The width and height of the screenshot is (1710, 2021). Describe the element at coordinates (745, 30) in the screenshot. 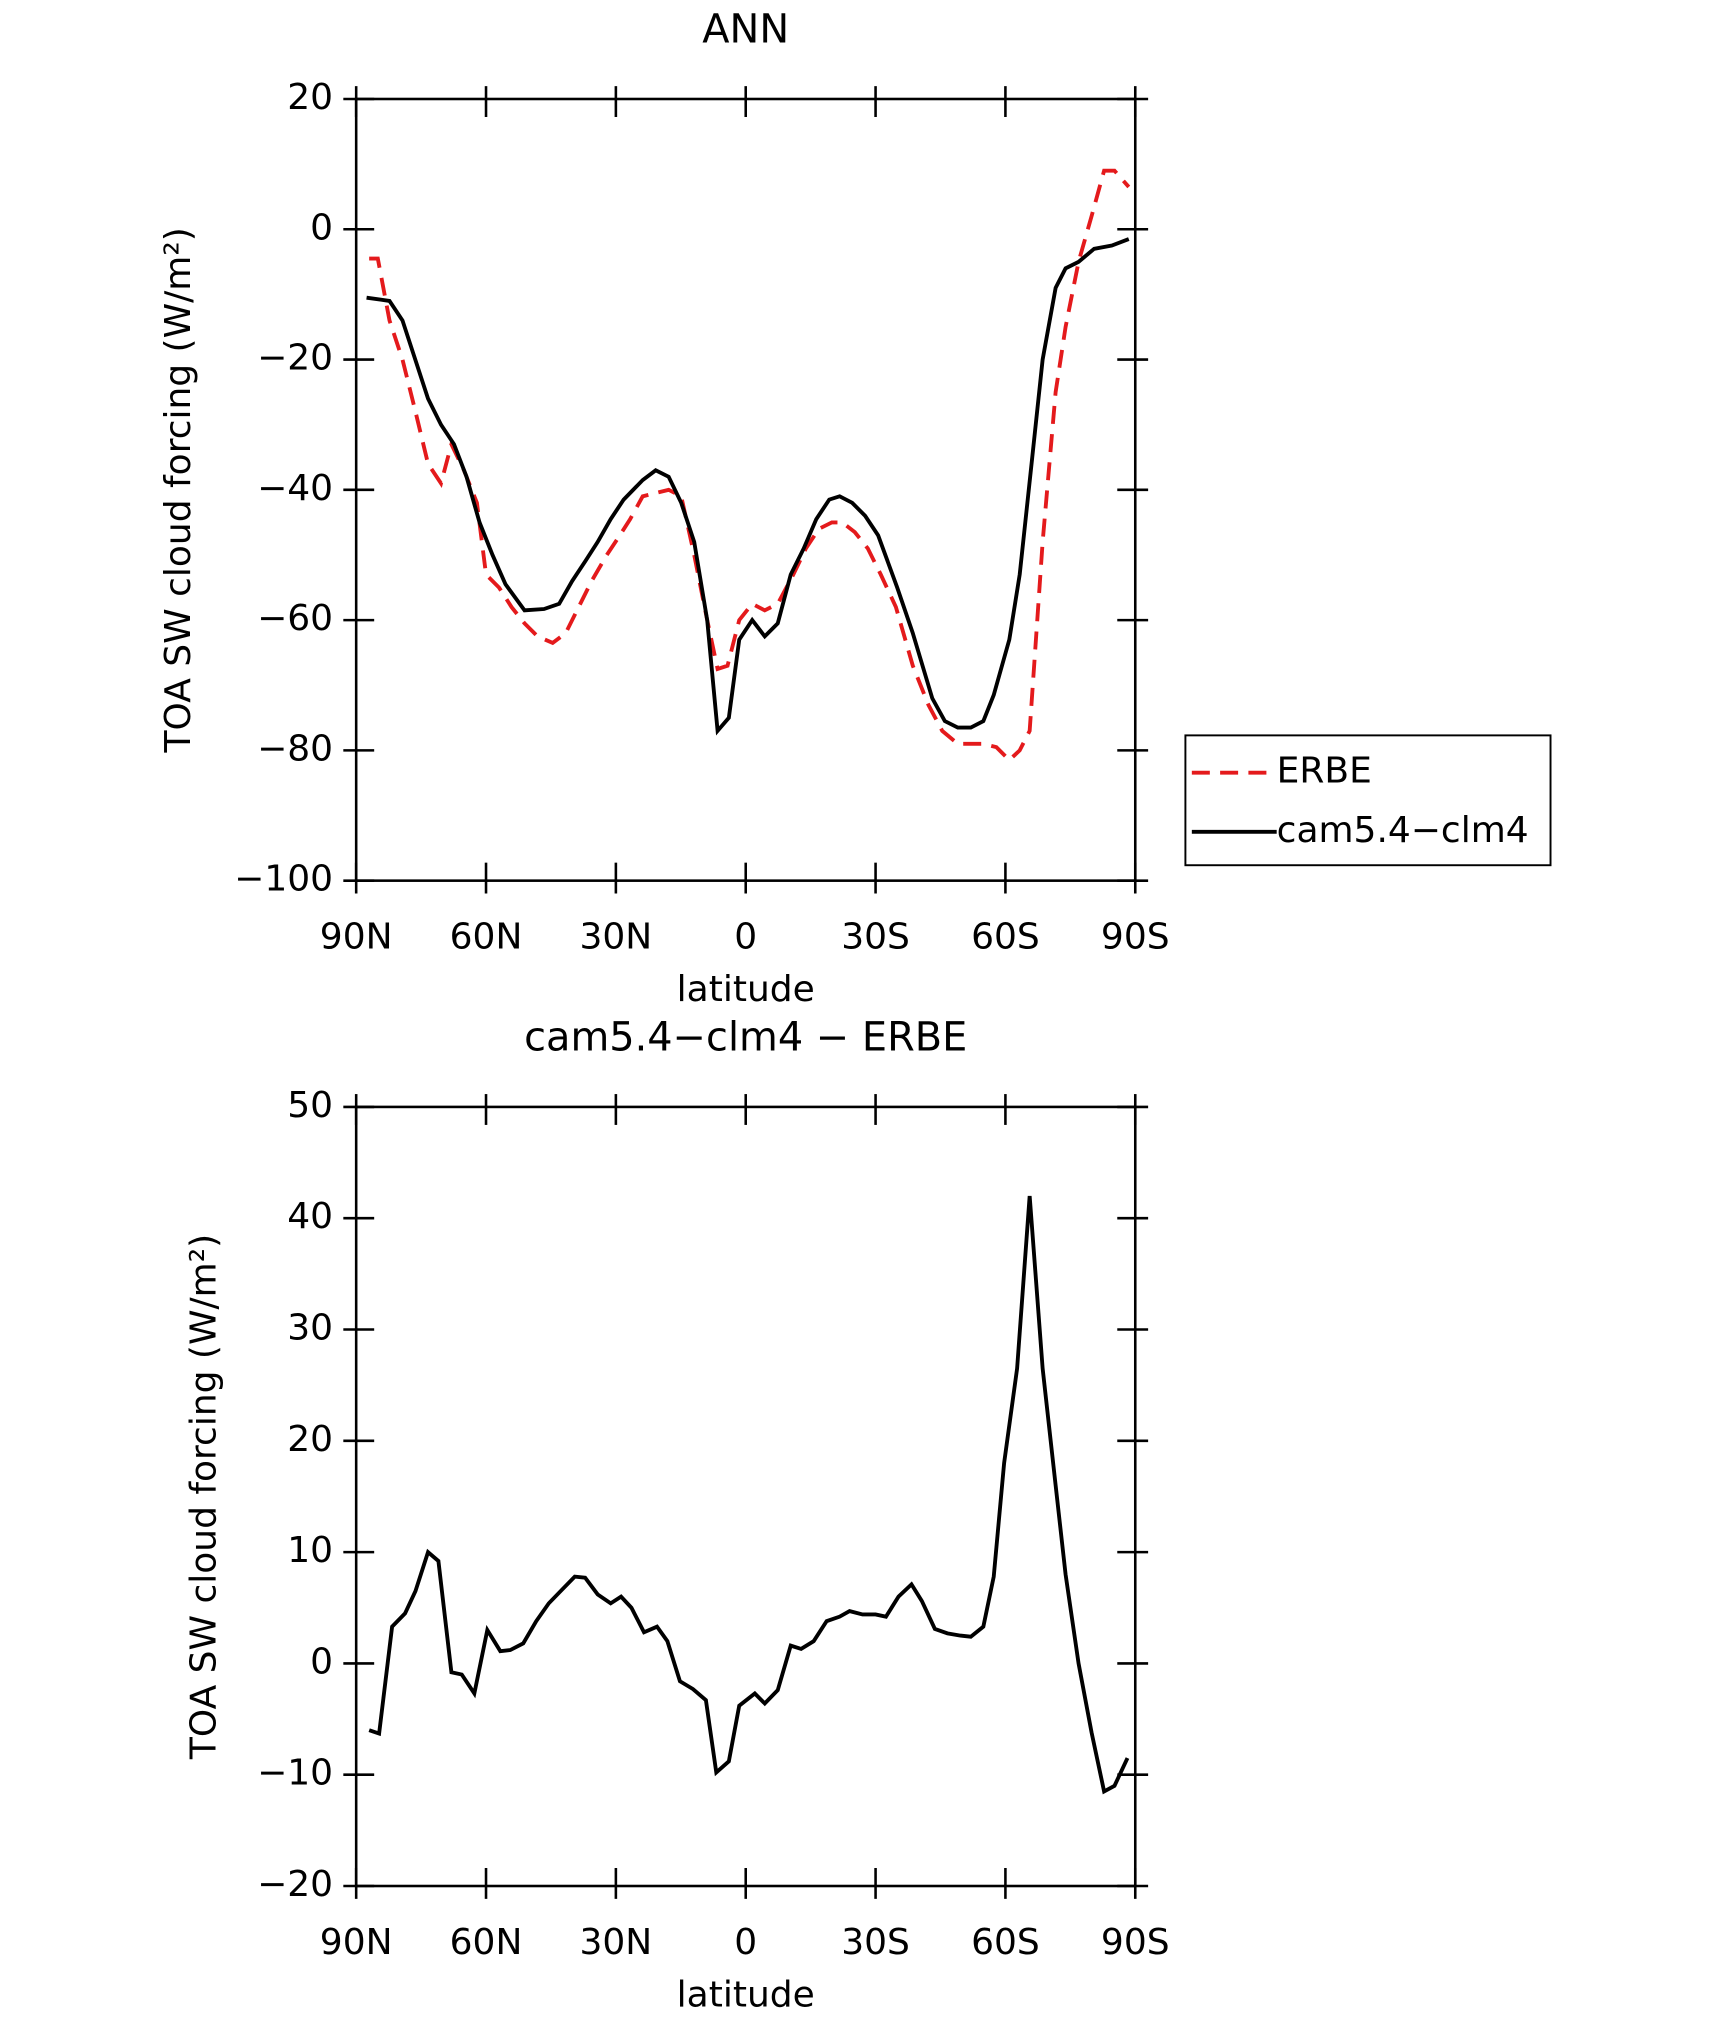

I see `chart-title: ANN` at that location.